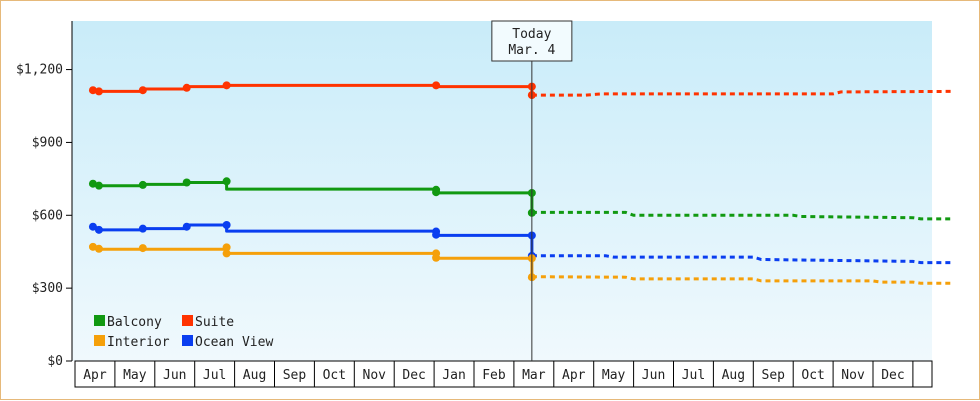 This screenshot has width=980, height=401. I want to click on today-label: Today, so click(531, 34).